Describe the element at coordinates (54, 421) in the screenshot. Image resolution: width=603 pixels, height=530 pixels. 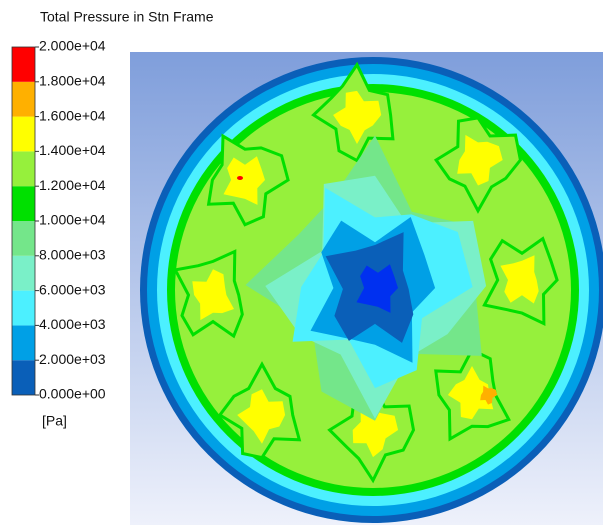
I see `colorbar-unit: [Pa]` at that location.